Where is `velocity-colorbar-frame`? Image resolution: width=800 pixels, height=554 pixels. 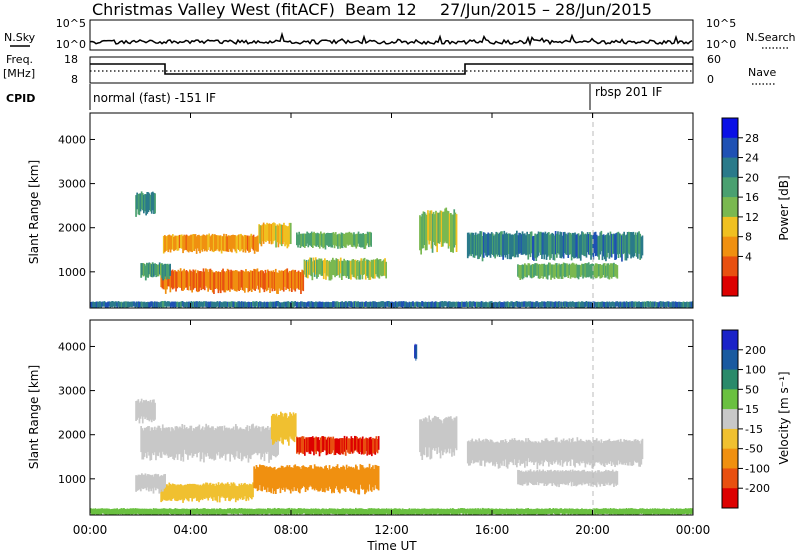
velocity-colorbar-frame is located at coordinates (730, 419).